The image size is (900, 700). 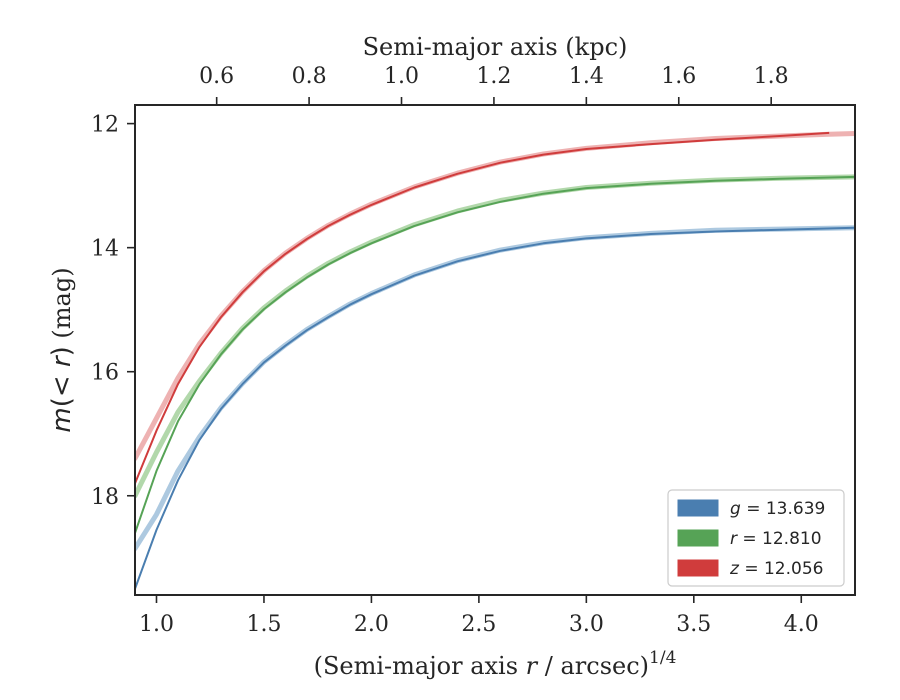 I want to click on y-axis-title-open: (, so click(x=62, y=402).